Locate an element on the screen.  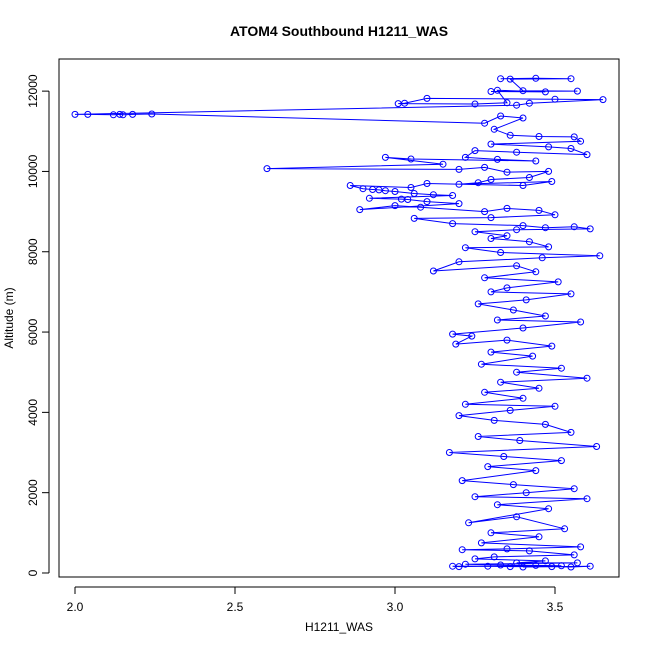
chart-title: ATOM4 Southbound H1211_WAS is located at coordinates (339, 31).